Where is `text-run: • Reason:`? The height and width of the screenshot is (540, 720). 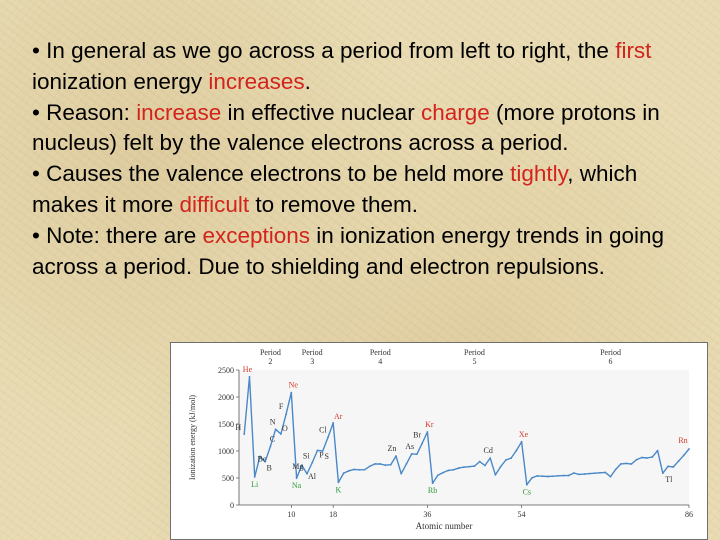
text-run: • Reason: is located at coordinates (84, 112).